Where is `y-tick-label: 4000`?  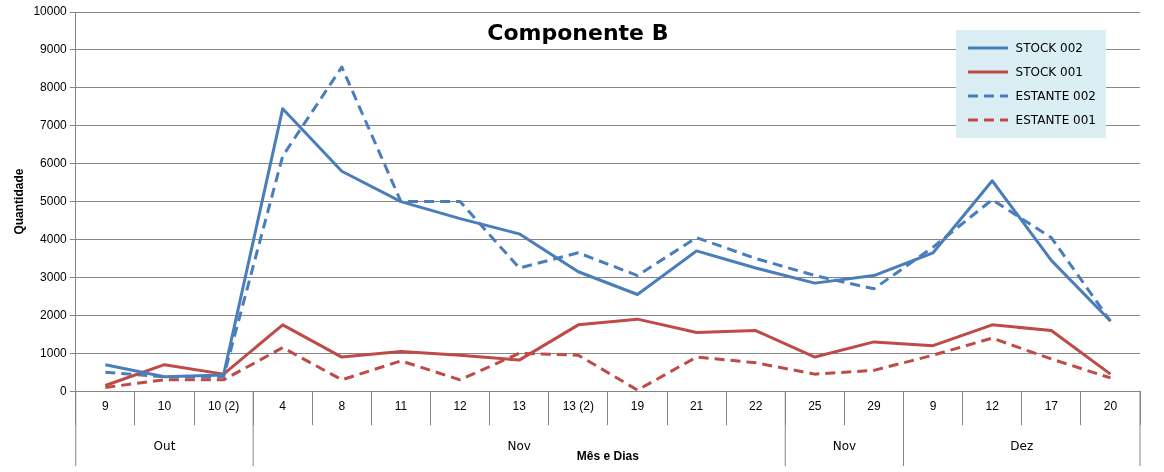
y-tick-label: 4000 is located at coordinates (54, 238).